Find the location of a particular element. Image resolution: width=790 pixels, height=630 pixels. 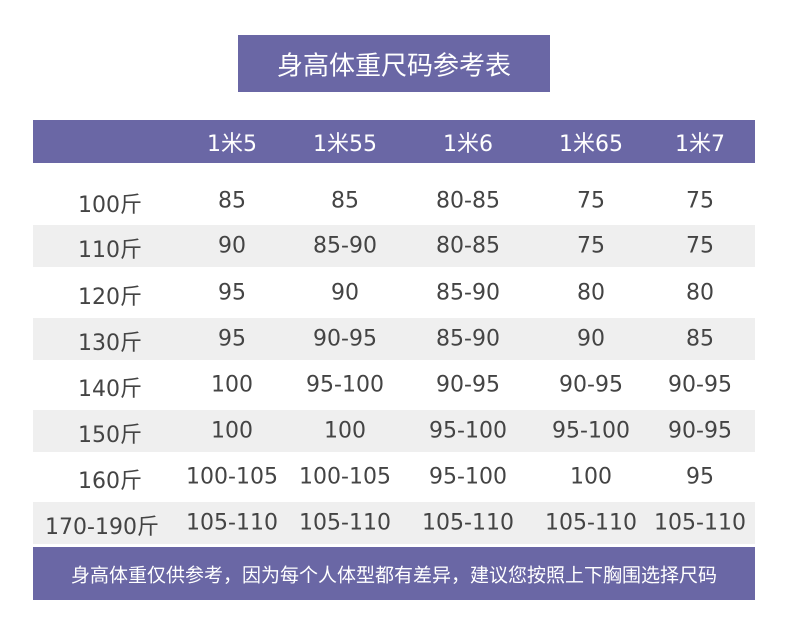

title-box is located at coordinates (394, 63).